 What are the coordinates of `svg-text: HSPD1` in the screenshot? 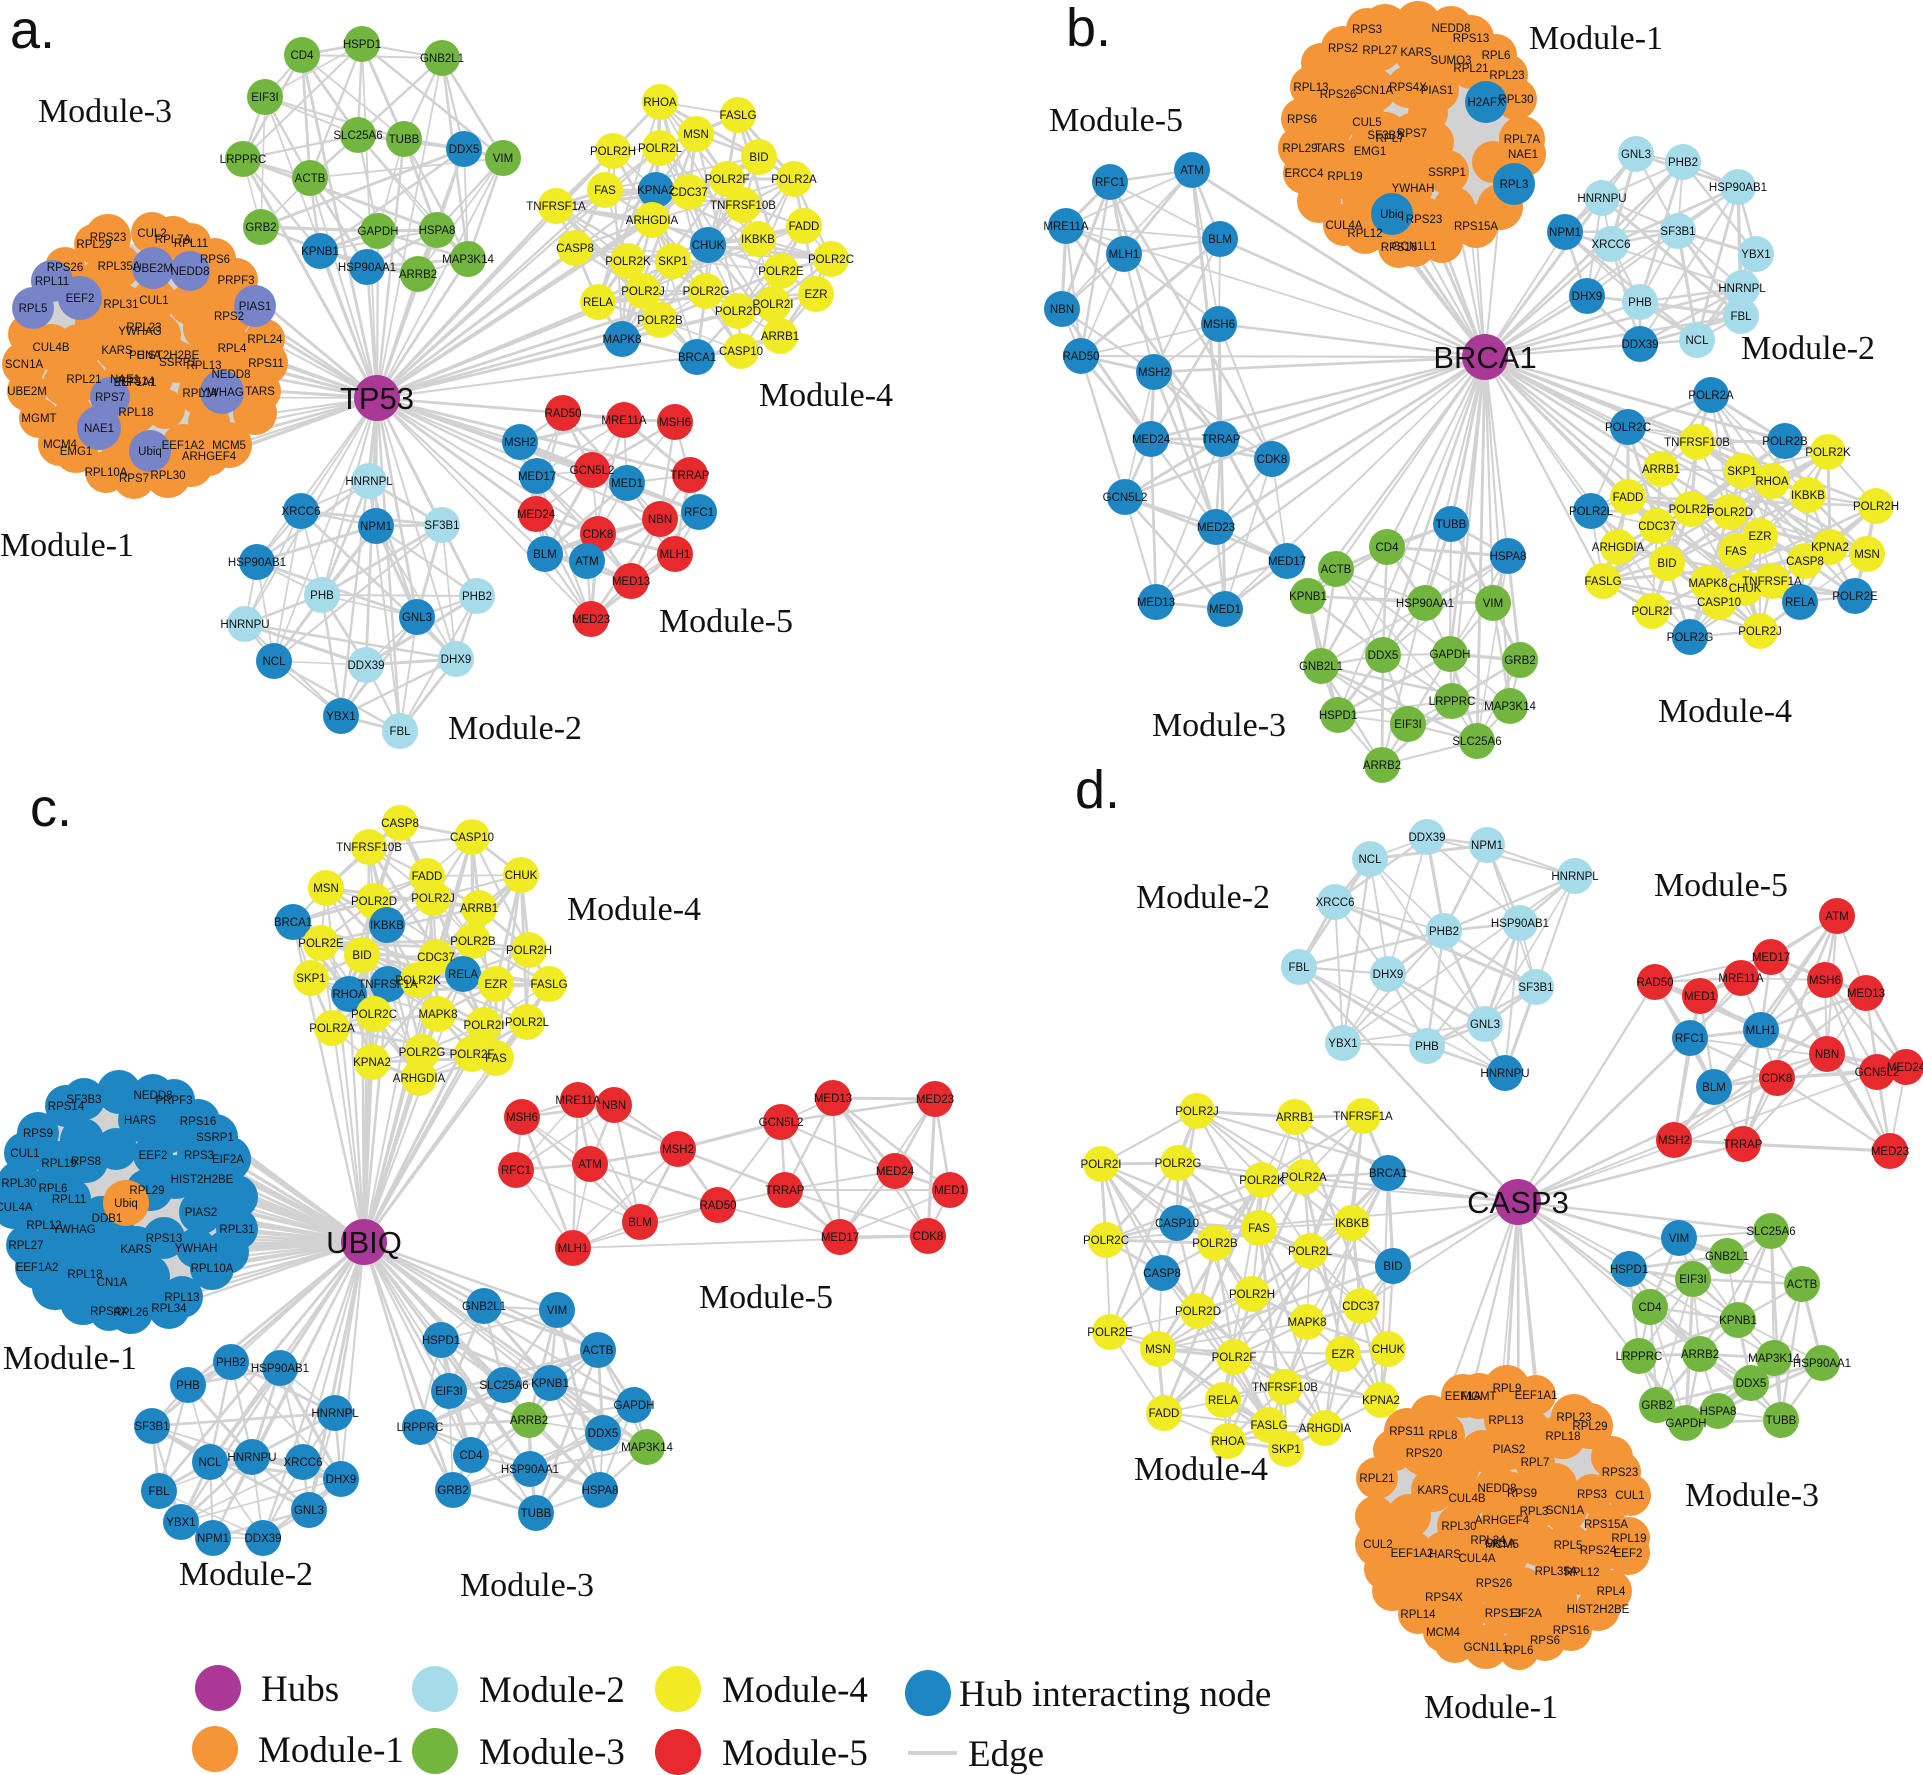 It's located at (1338, 716).